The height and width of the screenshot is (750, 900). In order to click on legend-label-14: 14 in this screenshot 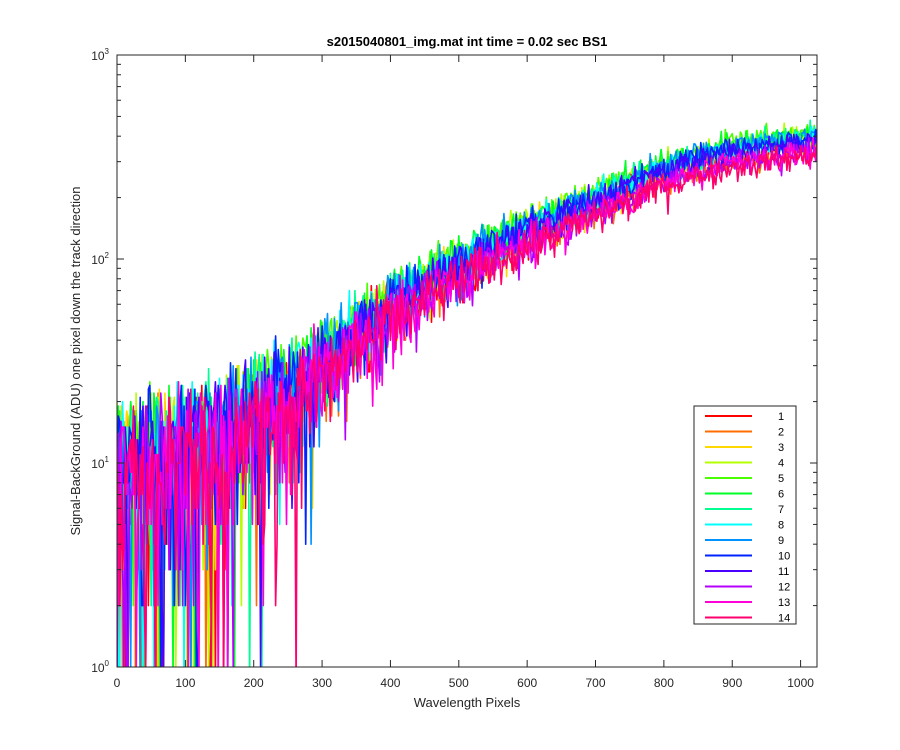, I will do `click(784, 619)`.